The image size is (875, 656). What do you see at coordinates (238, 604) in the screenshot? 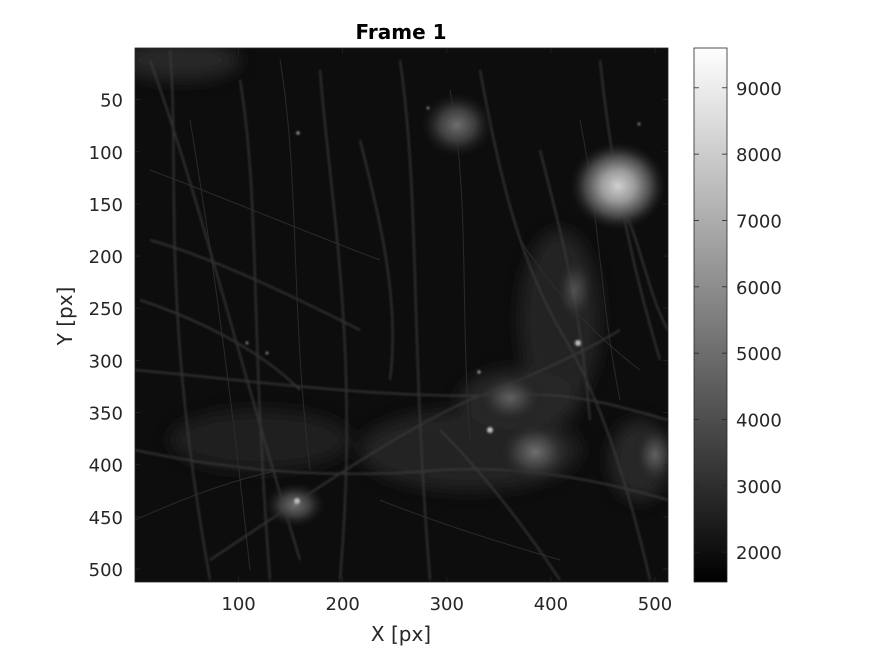
I see `x-tick-label: 100` at bounding box center [238, 604].